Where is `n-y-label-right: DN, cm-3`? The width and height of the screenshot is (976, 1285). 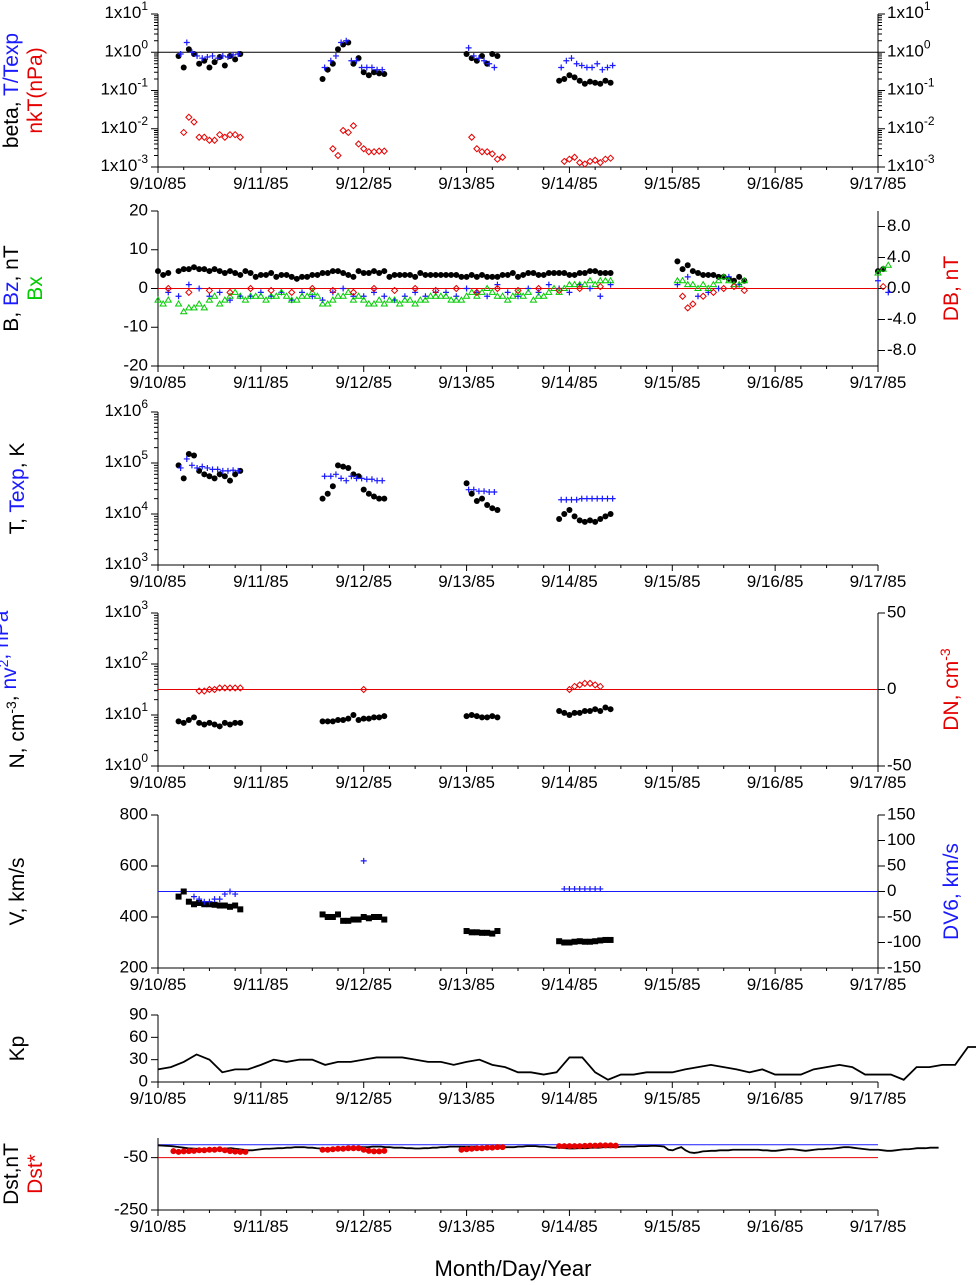
n-y-label-right: DN, cm-3 is located at coordinates (950, 689).